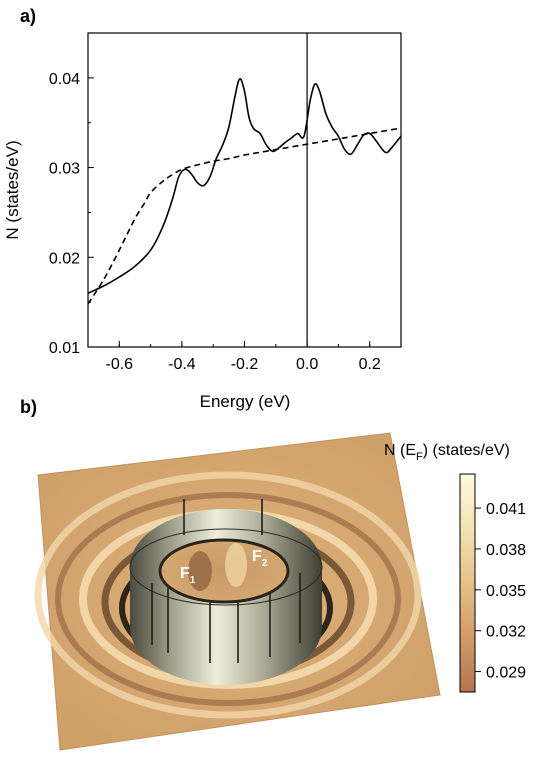  Describe the element at coordinates (64, 348) in the screenshot. I see `y-tick-label: 0.01` at that location.